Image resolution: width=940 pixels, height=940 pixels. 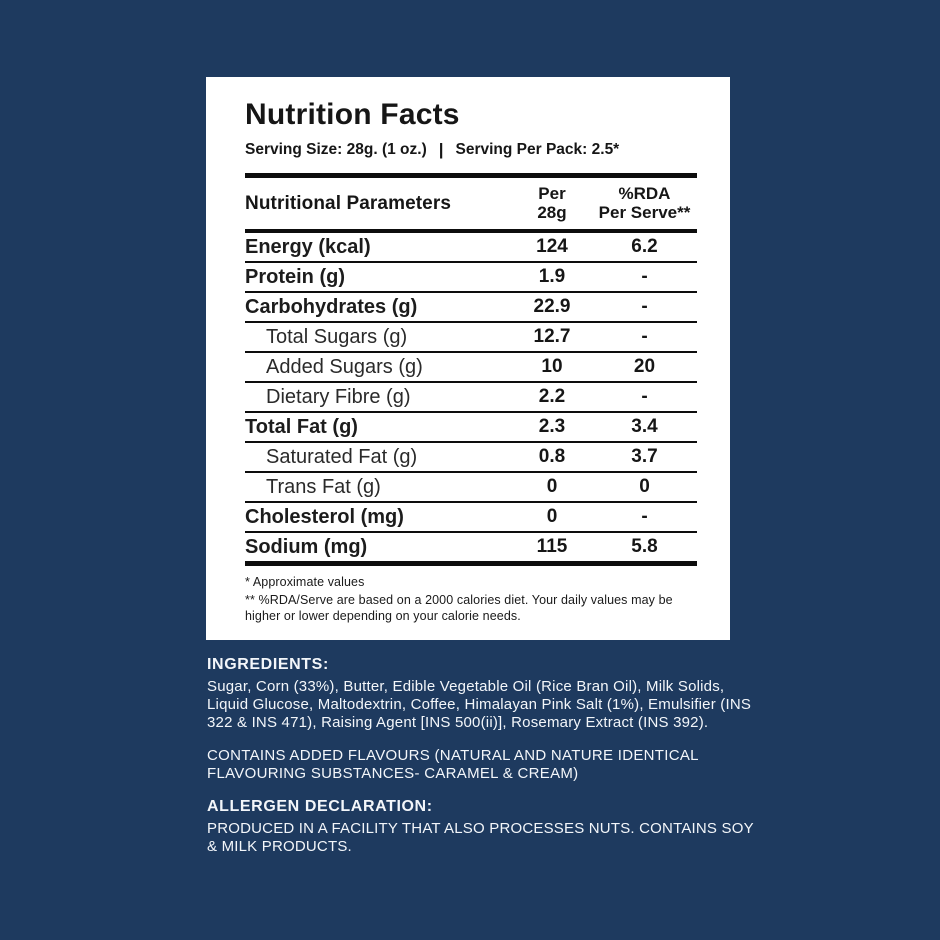 I want to click on serving-size-text: Serving Size: 28g. (1 oz.), so click(x=336, y=149).